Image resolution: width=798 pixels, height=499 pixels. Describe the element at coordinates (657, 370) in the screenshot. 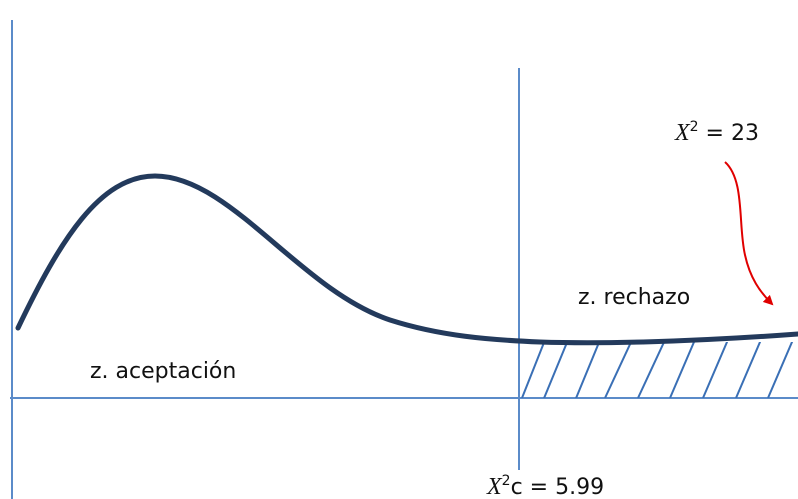

I see `rejection-hatch` at that location.